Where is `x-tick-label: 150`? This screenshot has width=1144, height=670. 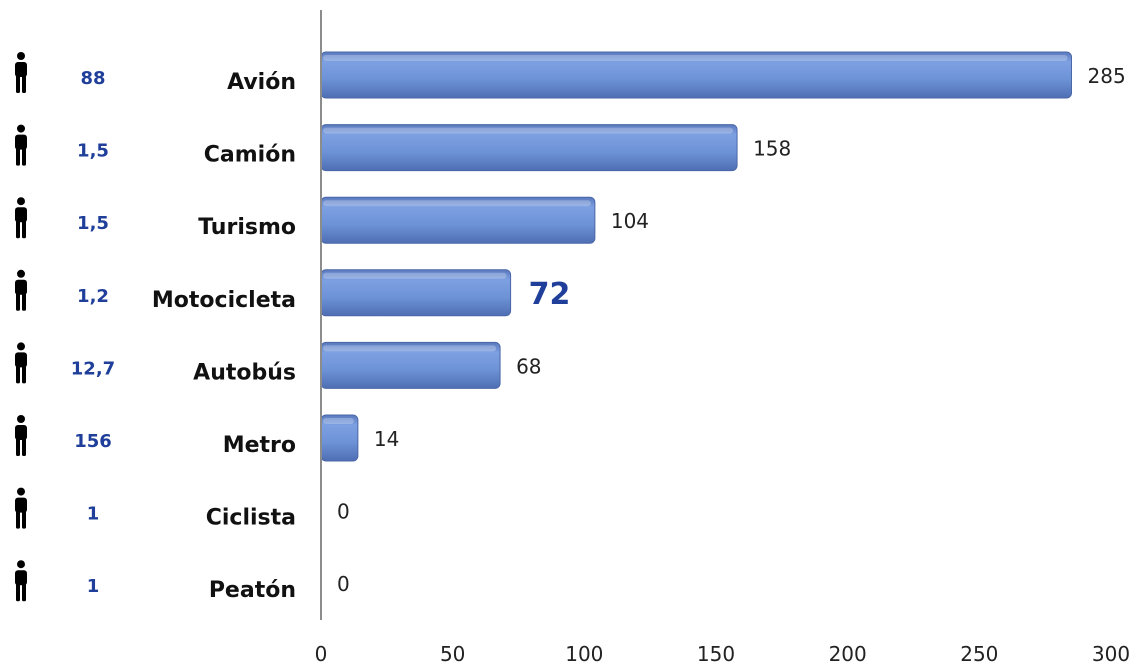
x-tick-label: 150 is located at coordinates (716, 654).